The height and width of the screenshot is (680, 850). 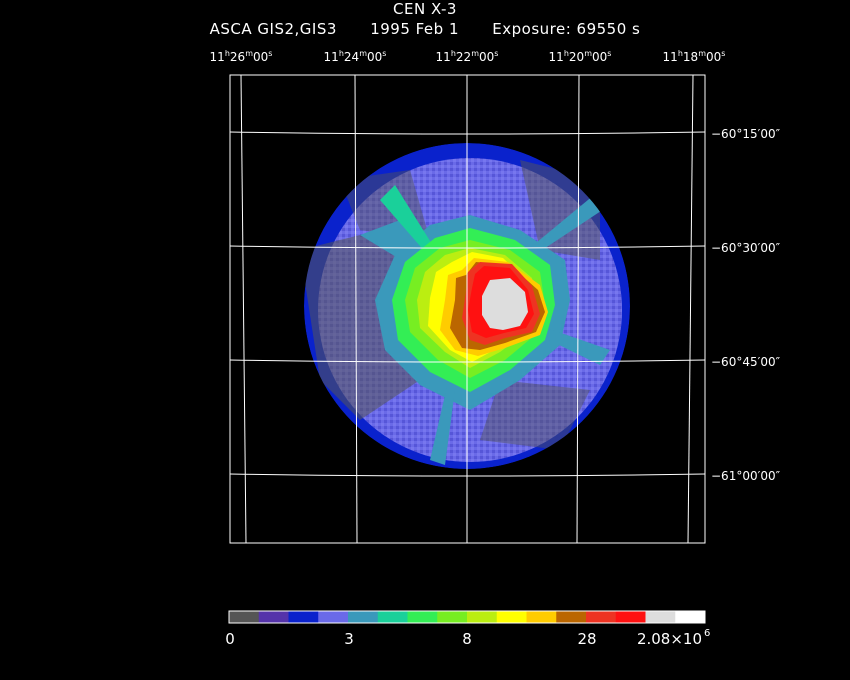 I want to click on colorbar-tick: 3, so click(x=349, y=639).